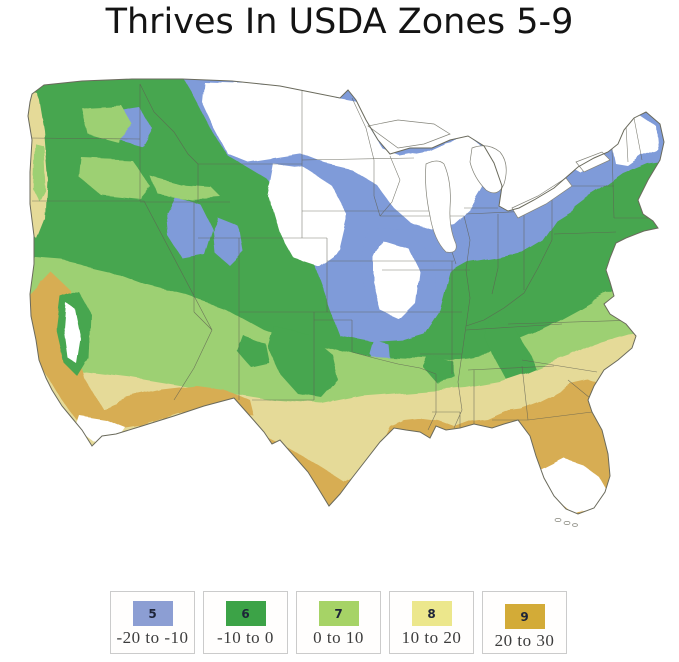  I want to click on zone-9-swatch: 9, so click(524, 616).